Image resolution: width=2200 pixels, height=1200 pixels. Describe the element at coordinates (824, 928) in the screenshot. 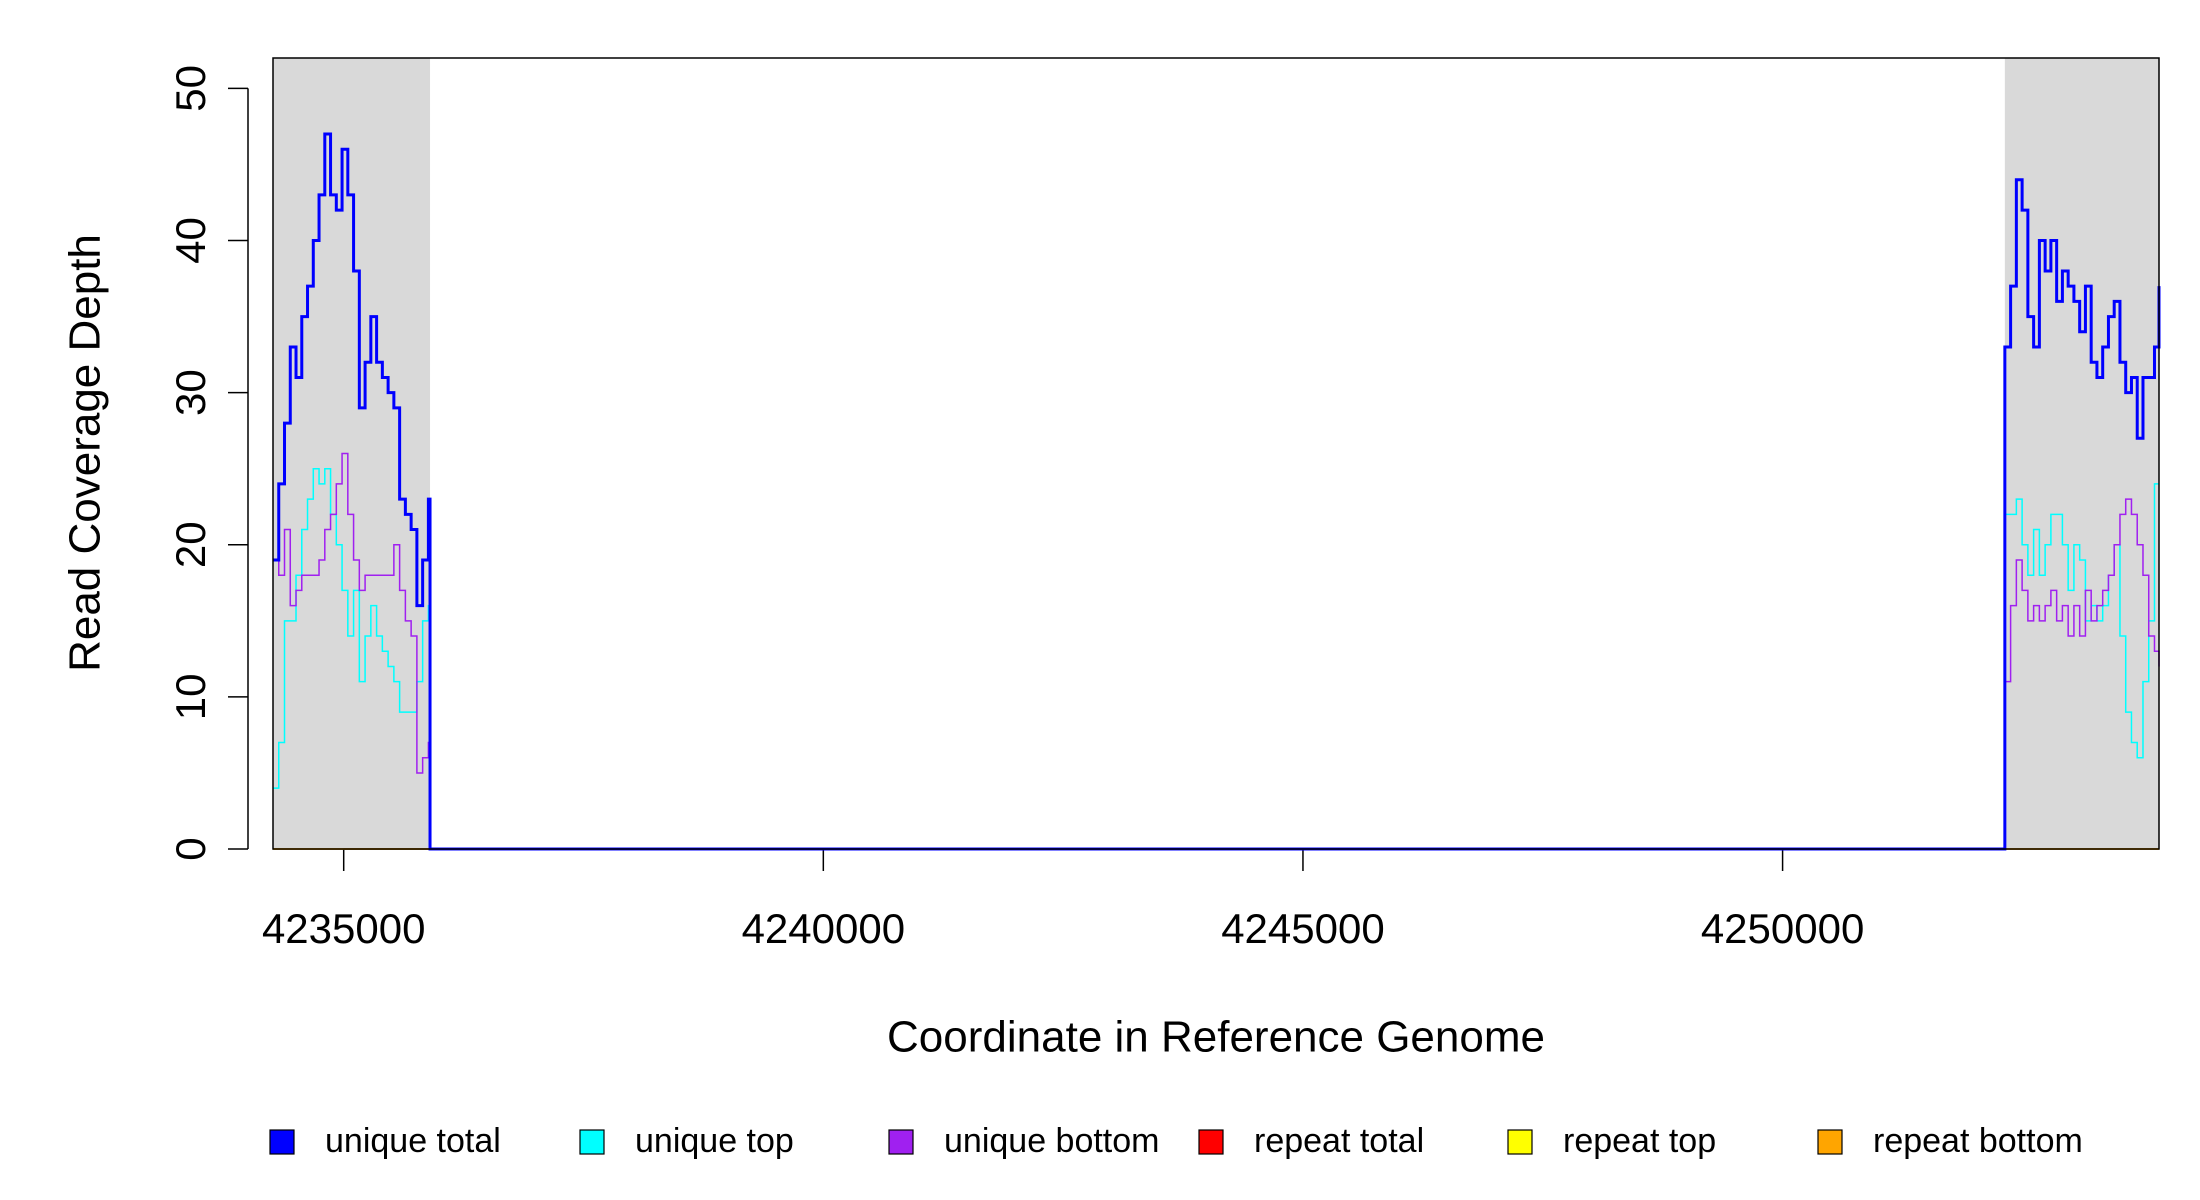

I see `x-tick-label: 4240000` at that location.